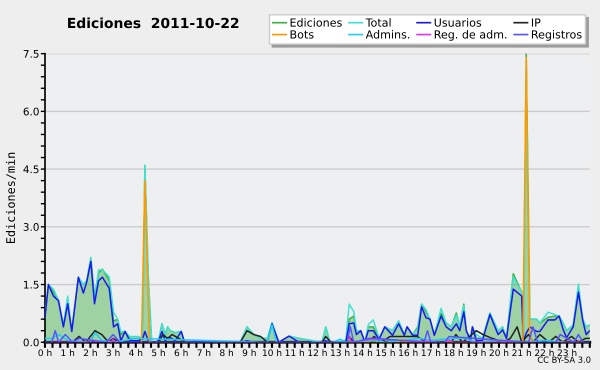 This screenshot has height=370, width=600. What do you see at coordinates (316, 22) in the screenshot?
I see `legend-label: Ediciones` at bounding box center [316, 22].